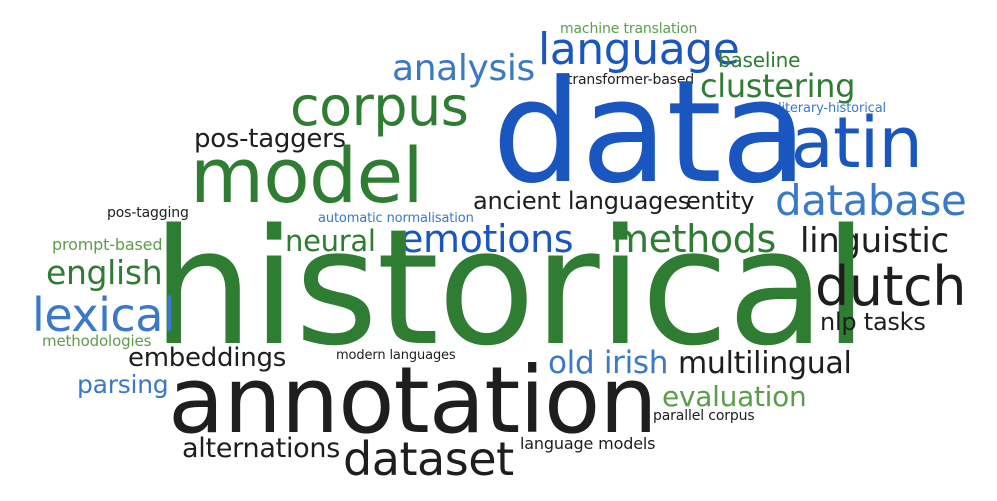  Describe the element at coordinates (588, 443) in the screenshot. I see `word-language-models: language models` at that location.